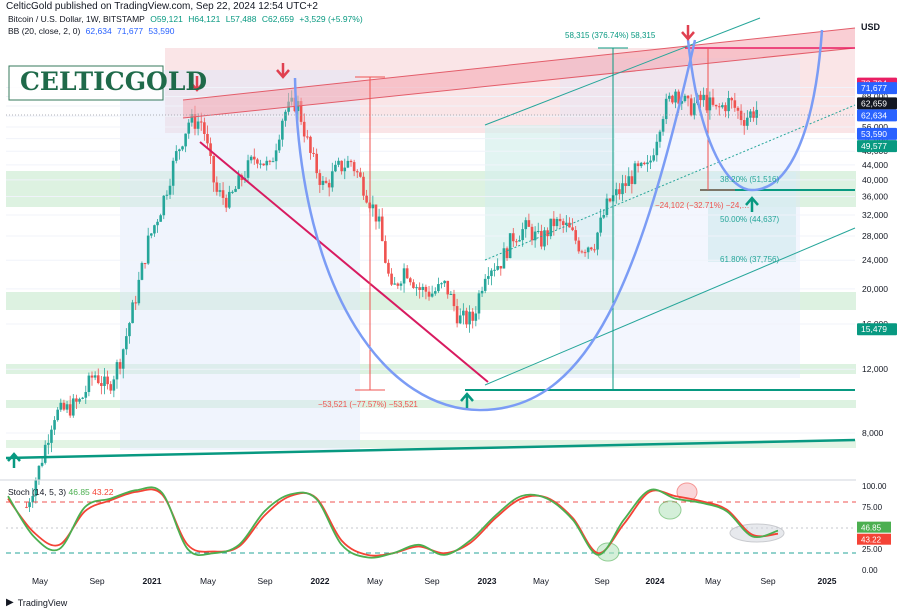  Describe the element at coordinates (871, 528) in the screenshot. I see `stoch-tag-text: 46.85` at that location.